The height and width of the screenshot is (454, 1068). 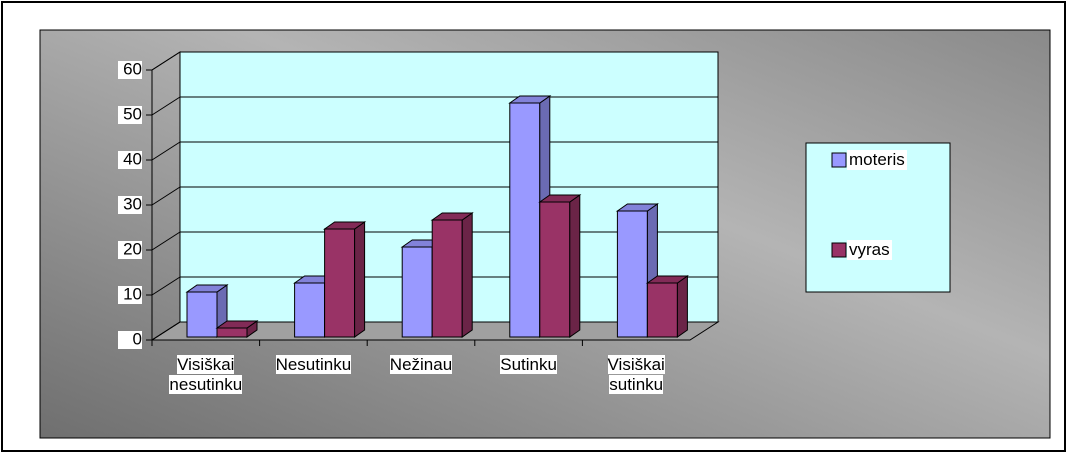 I want to click on x-tick-label: Nesutinku, so click(x=314, y=365).